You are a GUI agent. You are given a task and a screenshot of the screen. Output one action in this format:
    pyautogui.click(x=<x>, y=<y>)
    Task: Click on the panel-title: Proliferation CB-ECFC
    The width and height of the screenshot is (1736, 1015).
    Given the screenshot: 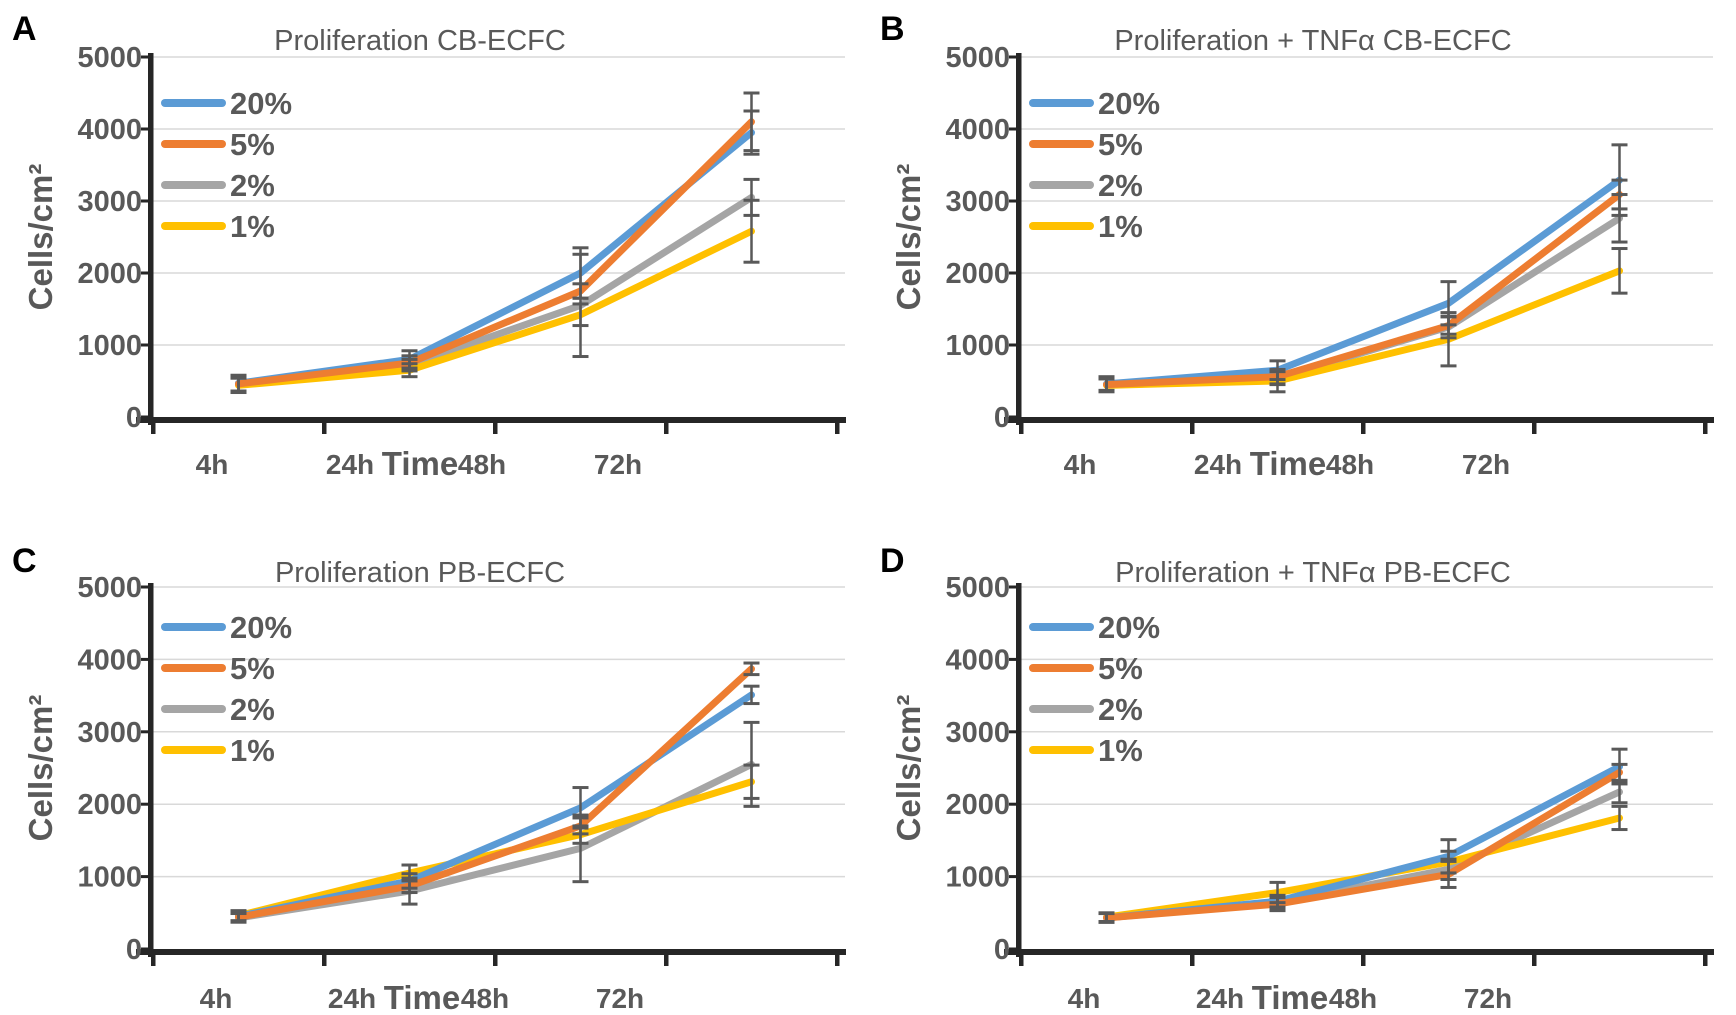 What is the action you would take?
    pyautogui.click(x=420, y=41)
    